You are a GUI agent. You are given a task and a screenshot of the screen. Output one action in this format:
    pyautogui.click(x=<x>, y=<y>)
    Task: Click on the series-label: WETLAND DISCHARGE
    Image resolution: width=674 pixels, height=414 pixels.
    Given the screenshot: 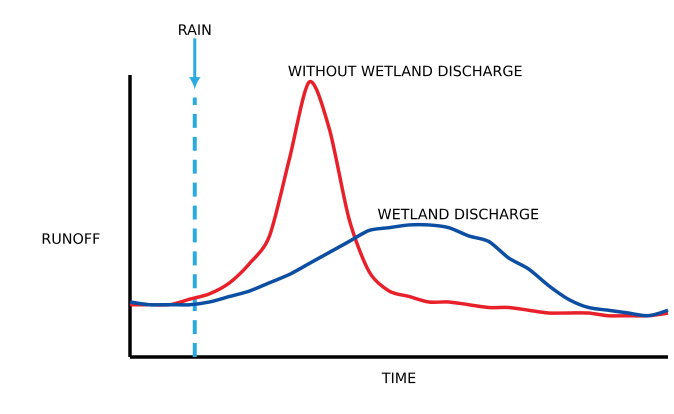 What is the action you would take?
    pyautogui.click(x=458, y=214)
    